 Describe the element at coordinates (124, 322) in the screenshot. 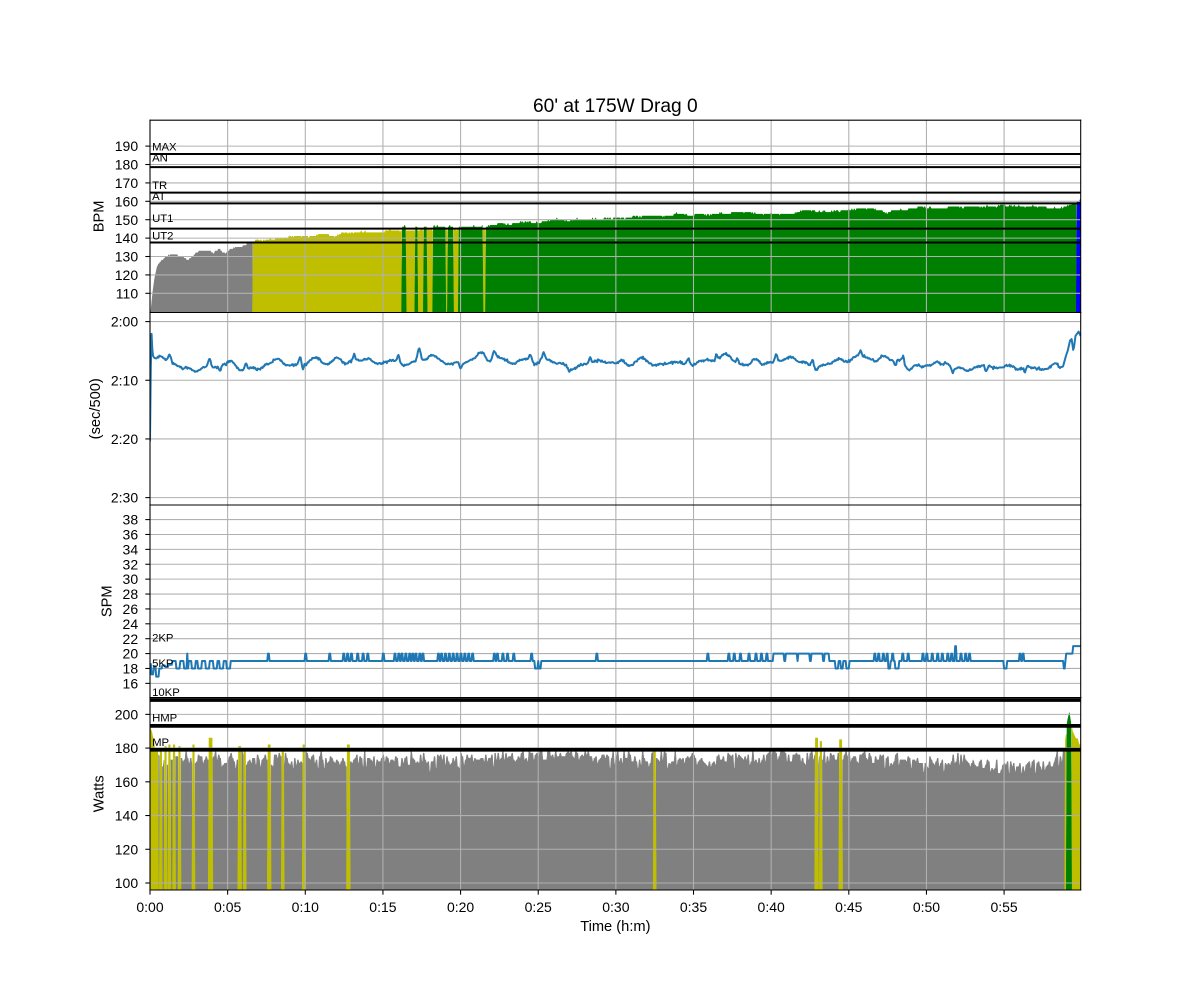

I see `svg-text: 2:00` at that location.